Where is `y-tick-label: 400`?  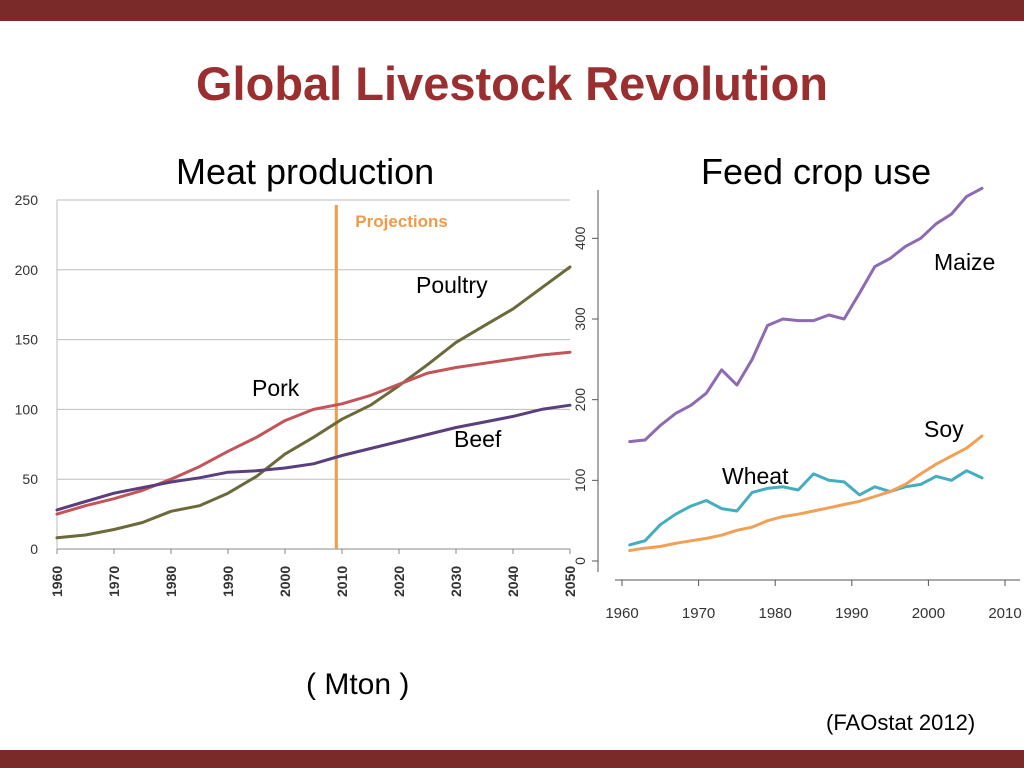 y-tick-label: 400 is located at coordinates (580, 238).